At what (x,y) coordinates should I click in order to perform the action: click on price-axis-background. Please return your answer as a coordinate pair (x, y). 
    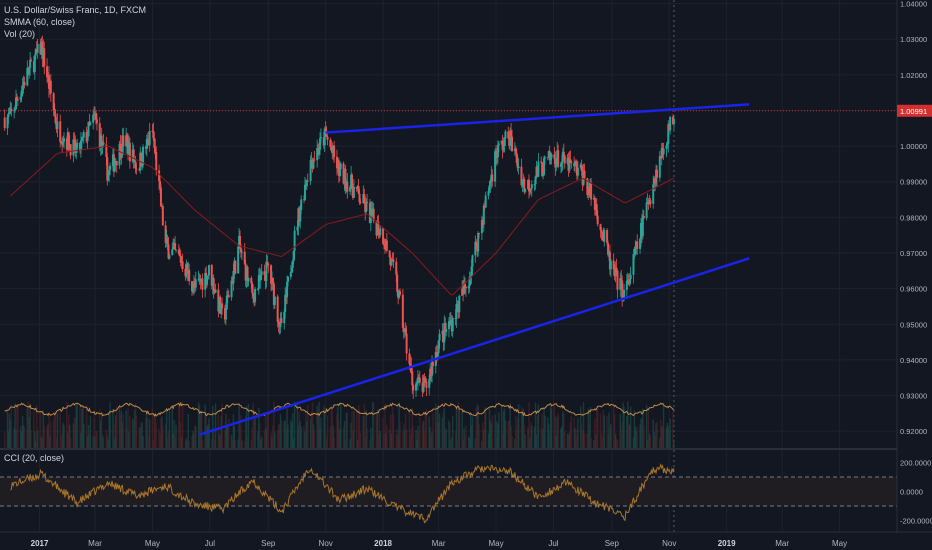
    Looking at the image, I should click on (914, 275).